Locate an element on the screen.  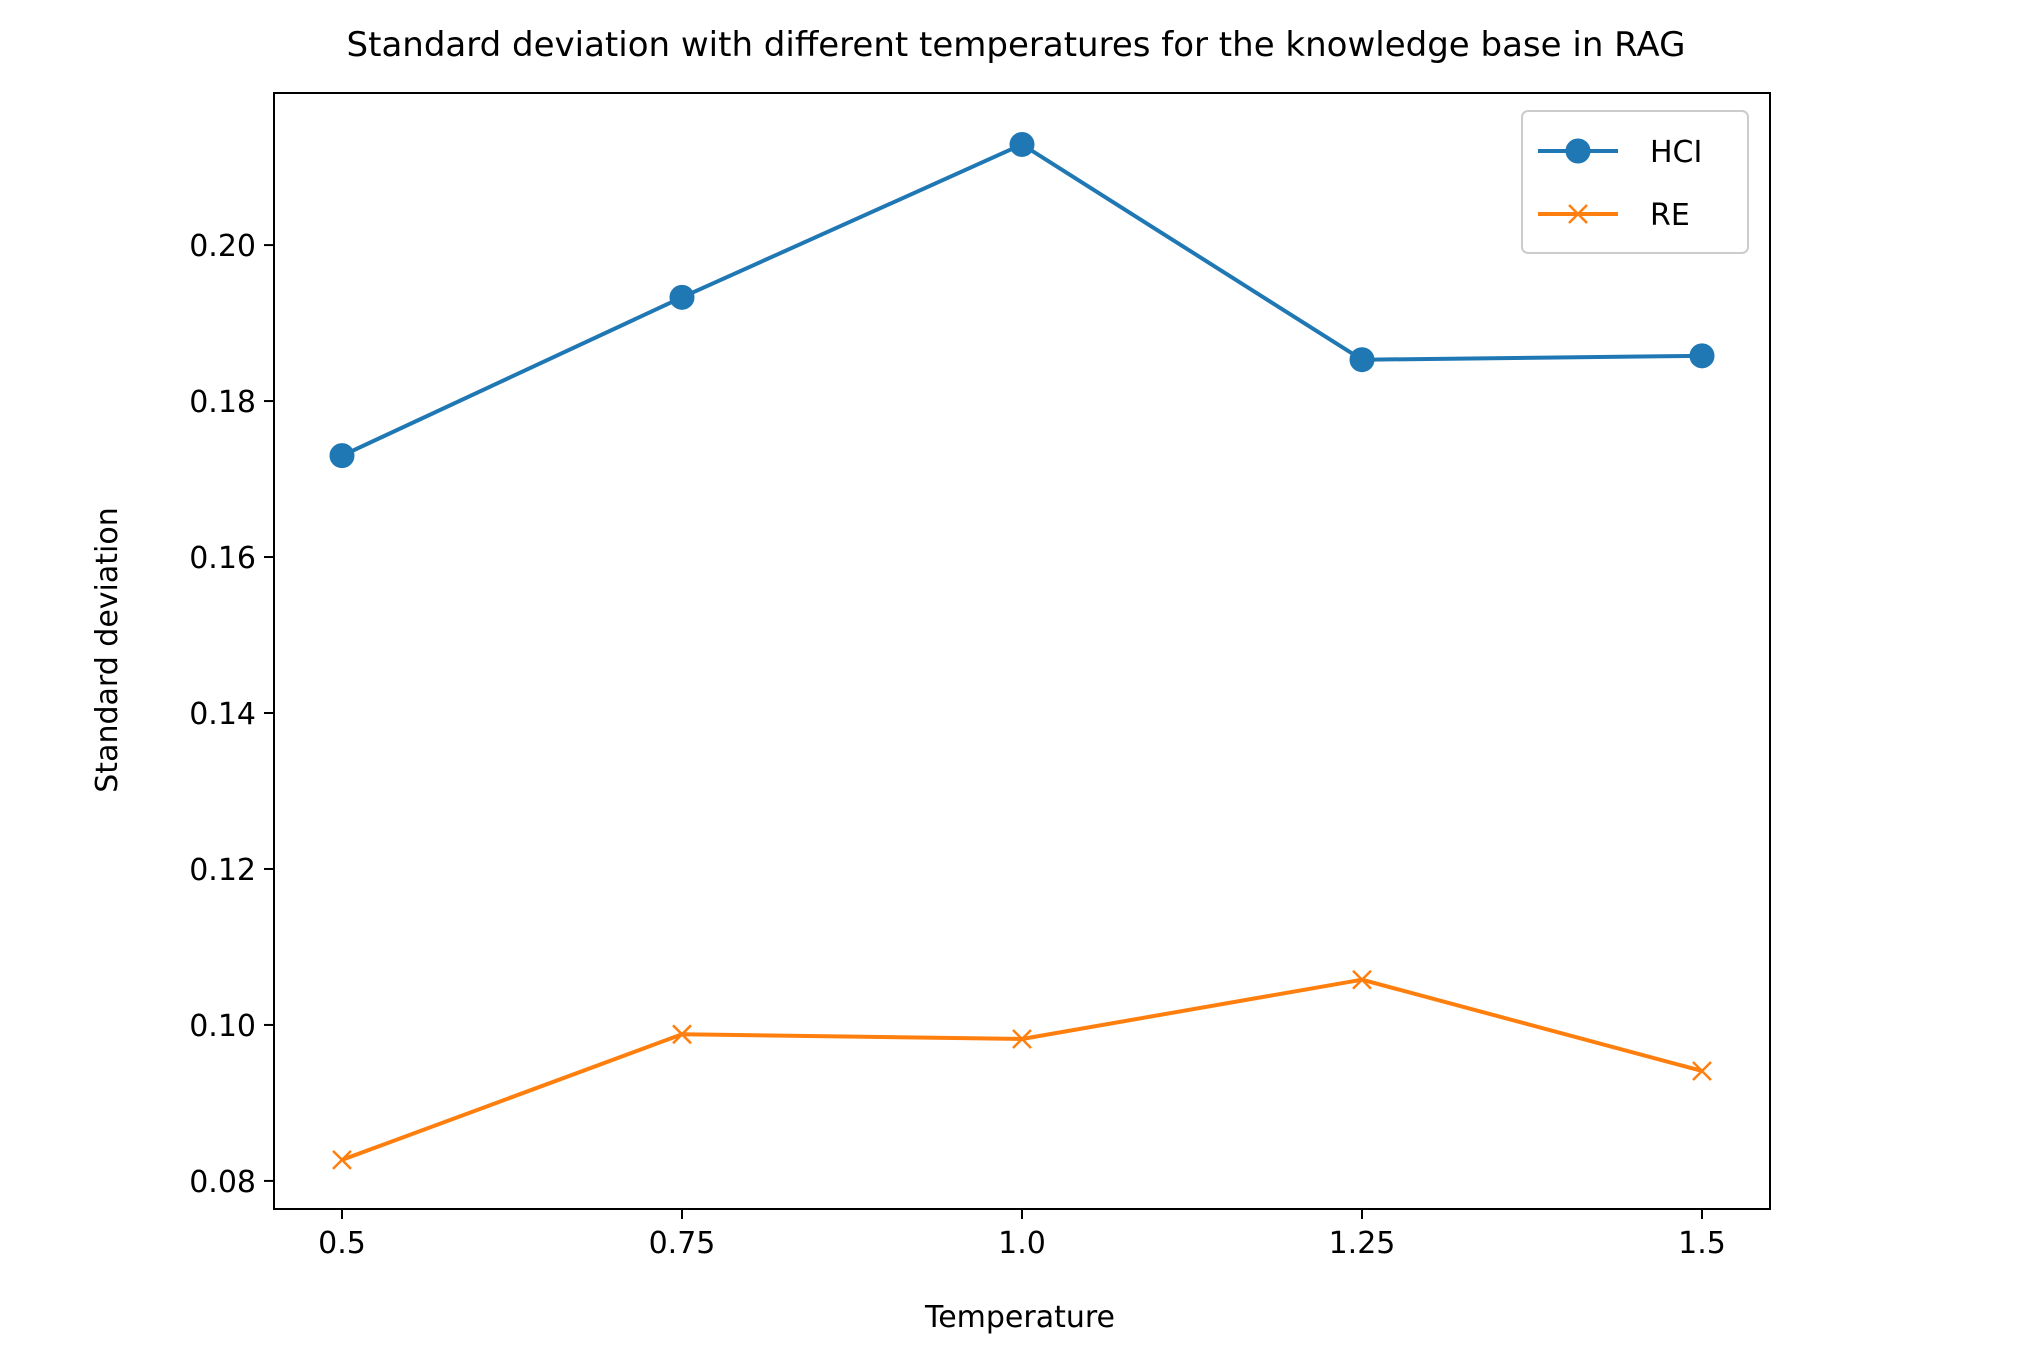
y-tick-label: 0.18 is located at coordinates (222, 402).